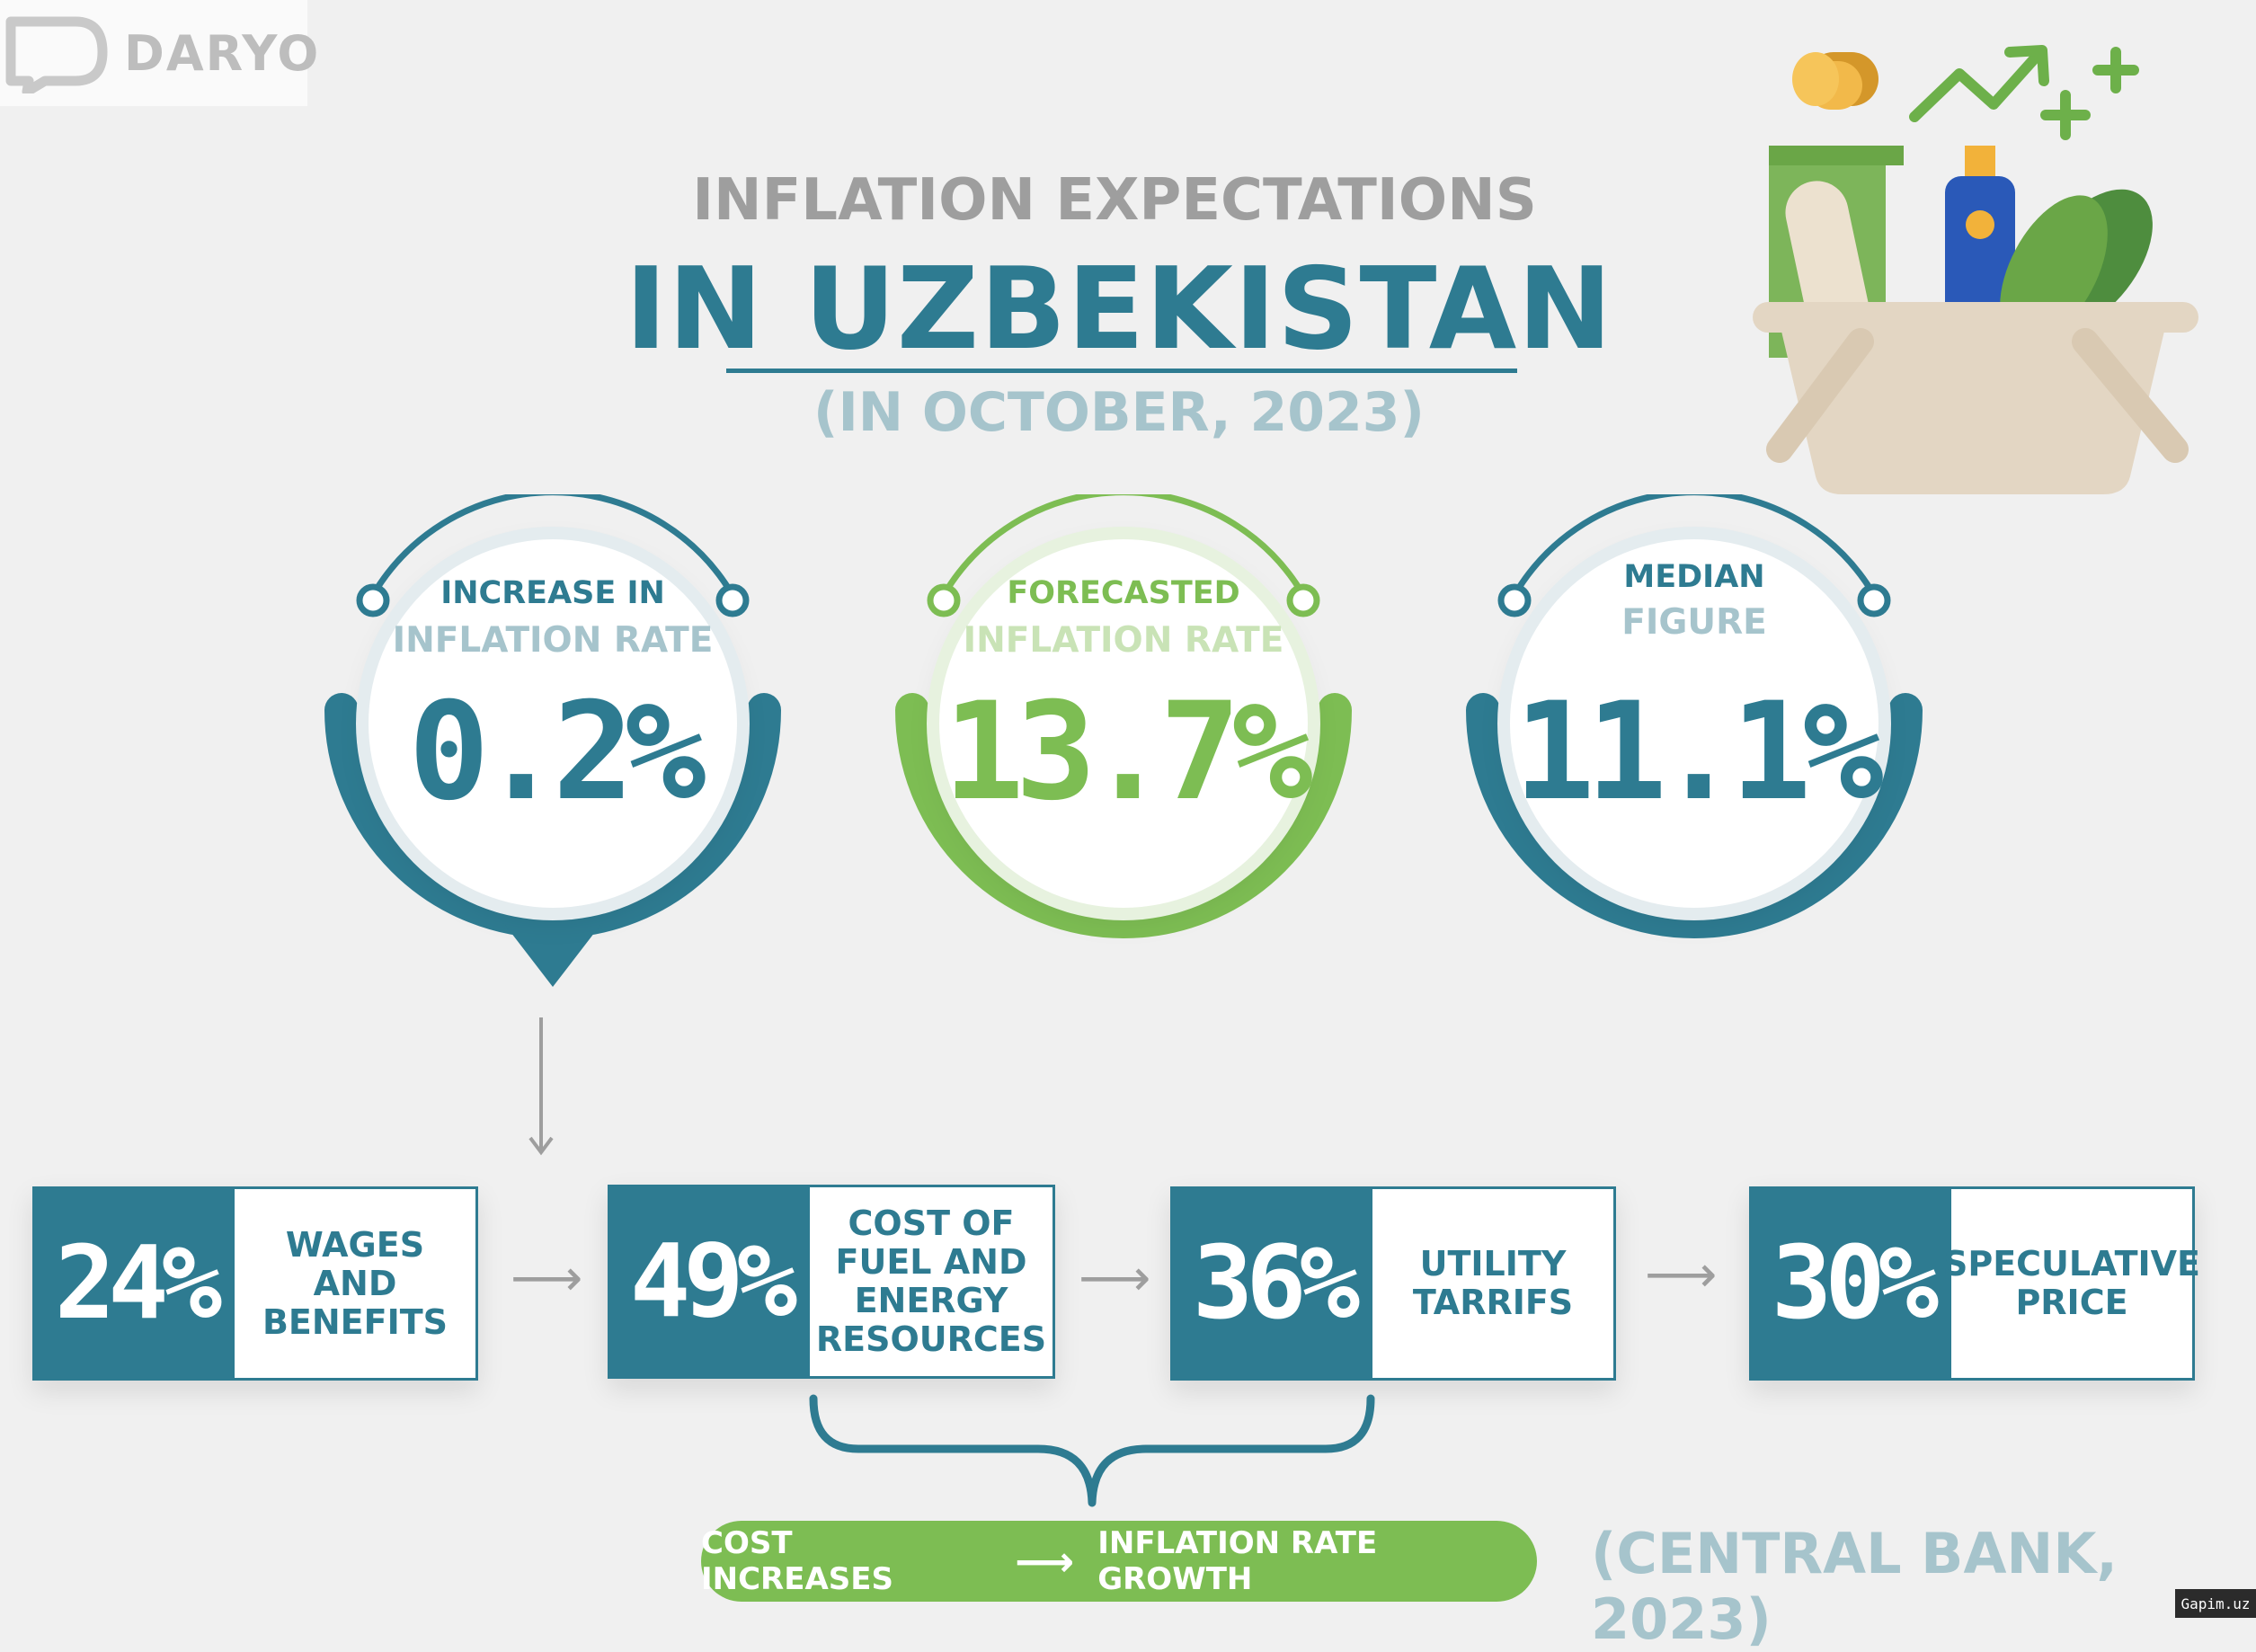 The image size is (2256, 1652). Describe the element at coordinates (1835, 81) in the screenshot. I see `coins-icon` at that location.